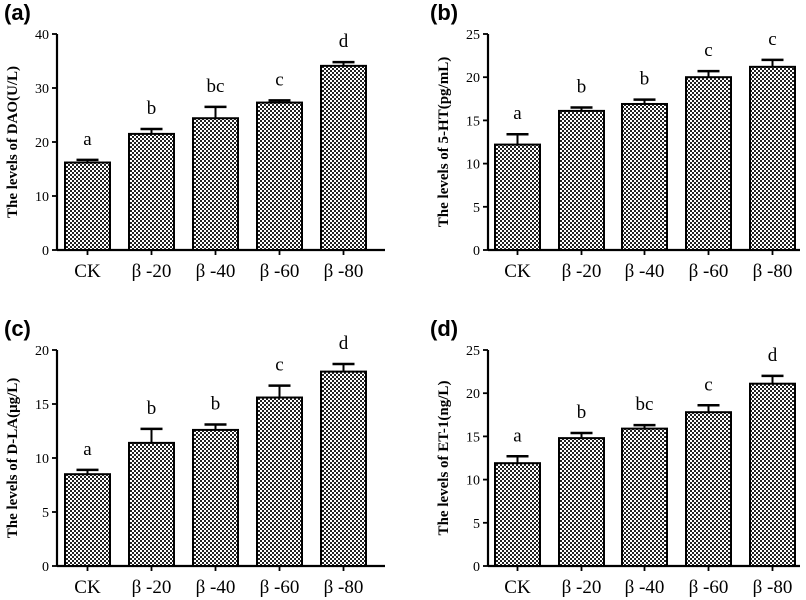 This screenshot has height=600, width=806. I want to click on y-tick-label: 40, so click(42, 35).